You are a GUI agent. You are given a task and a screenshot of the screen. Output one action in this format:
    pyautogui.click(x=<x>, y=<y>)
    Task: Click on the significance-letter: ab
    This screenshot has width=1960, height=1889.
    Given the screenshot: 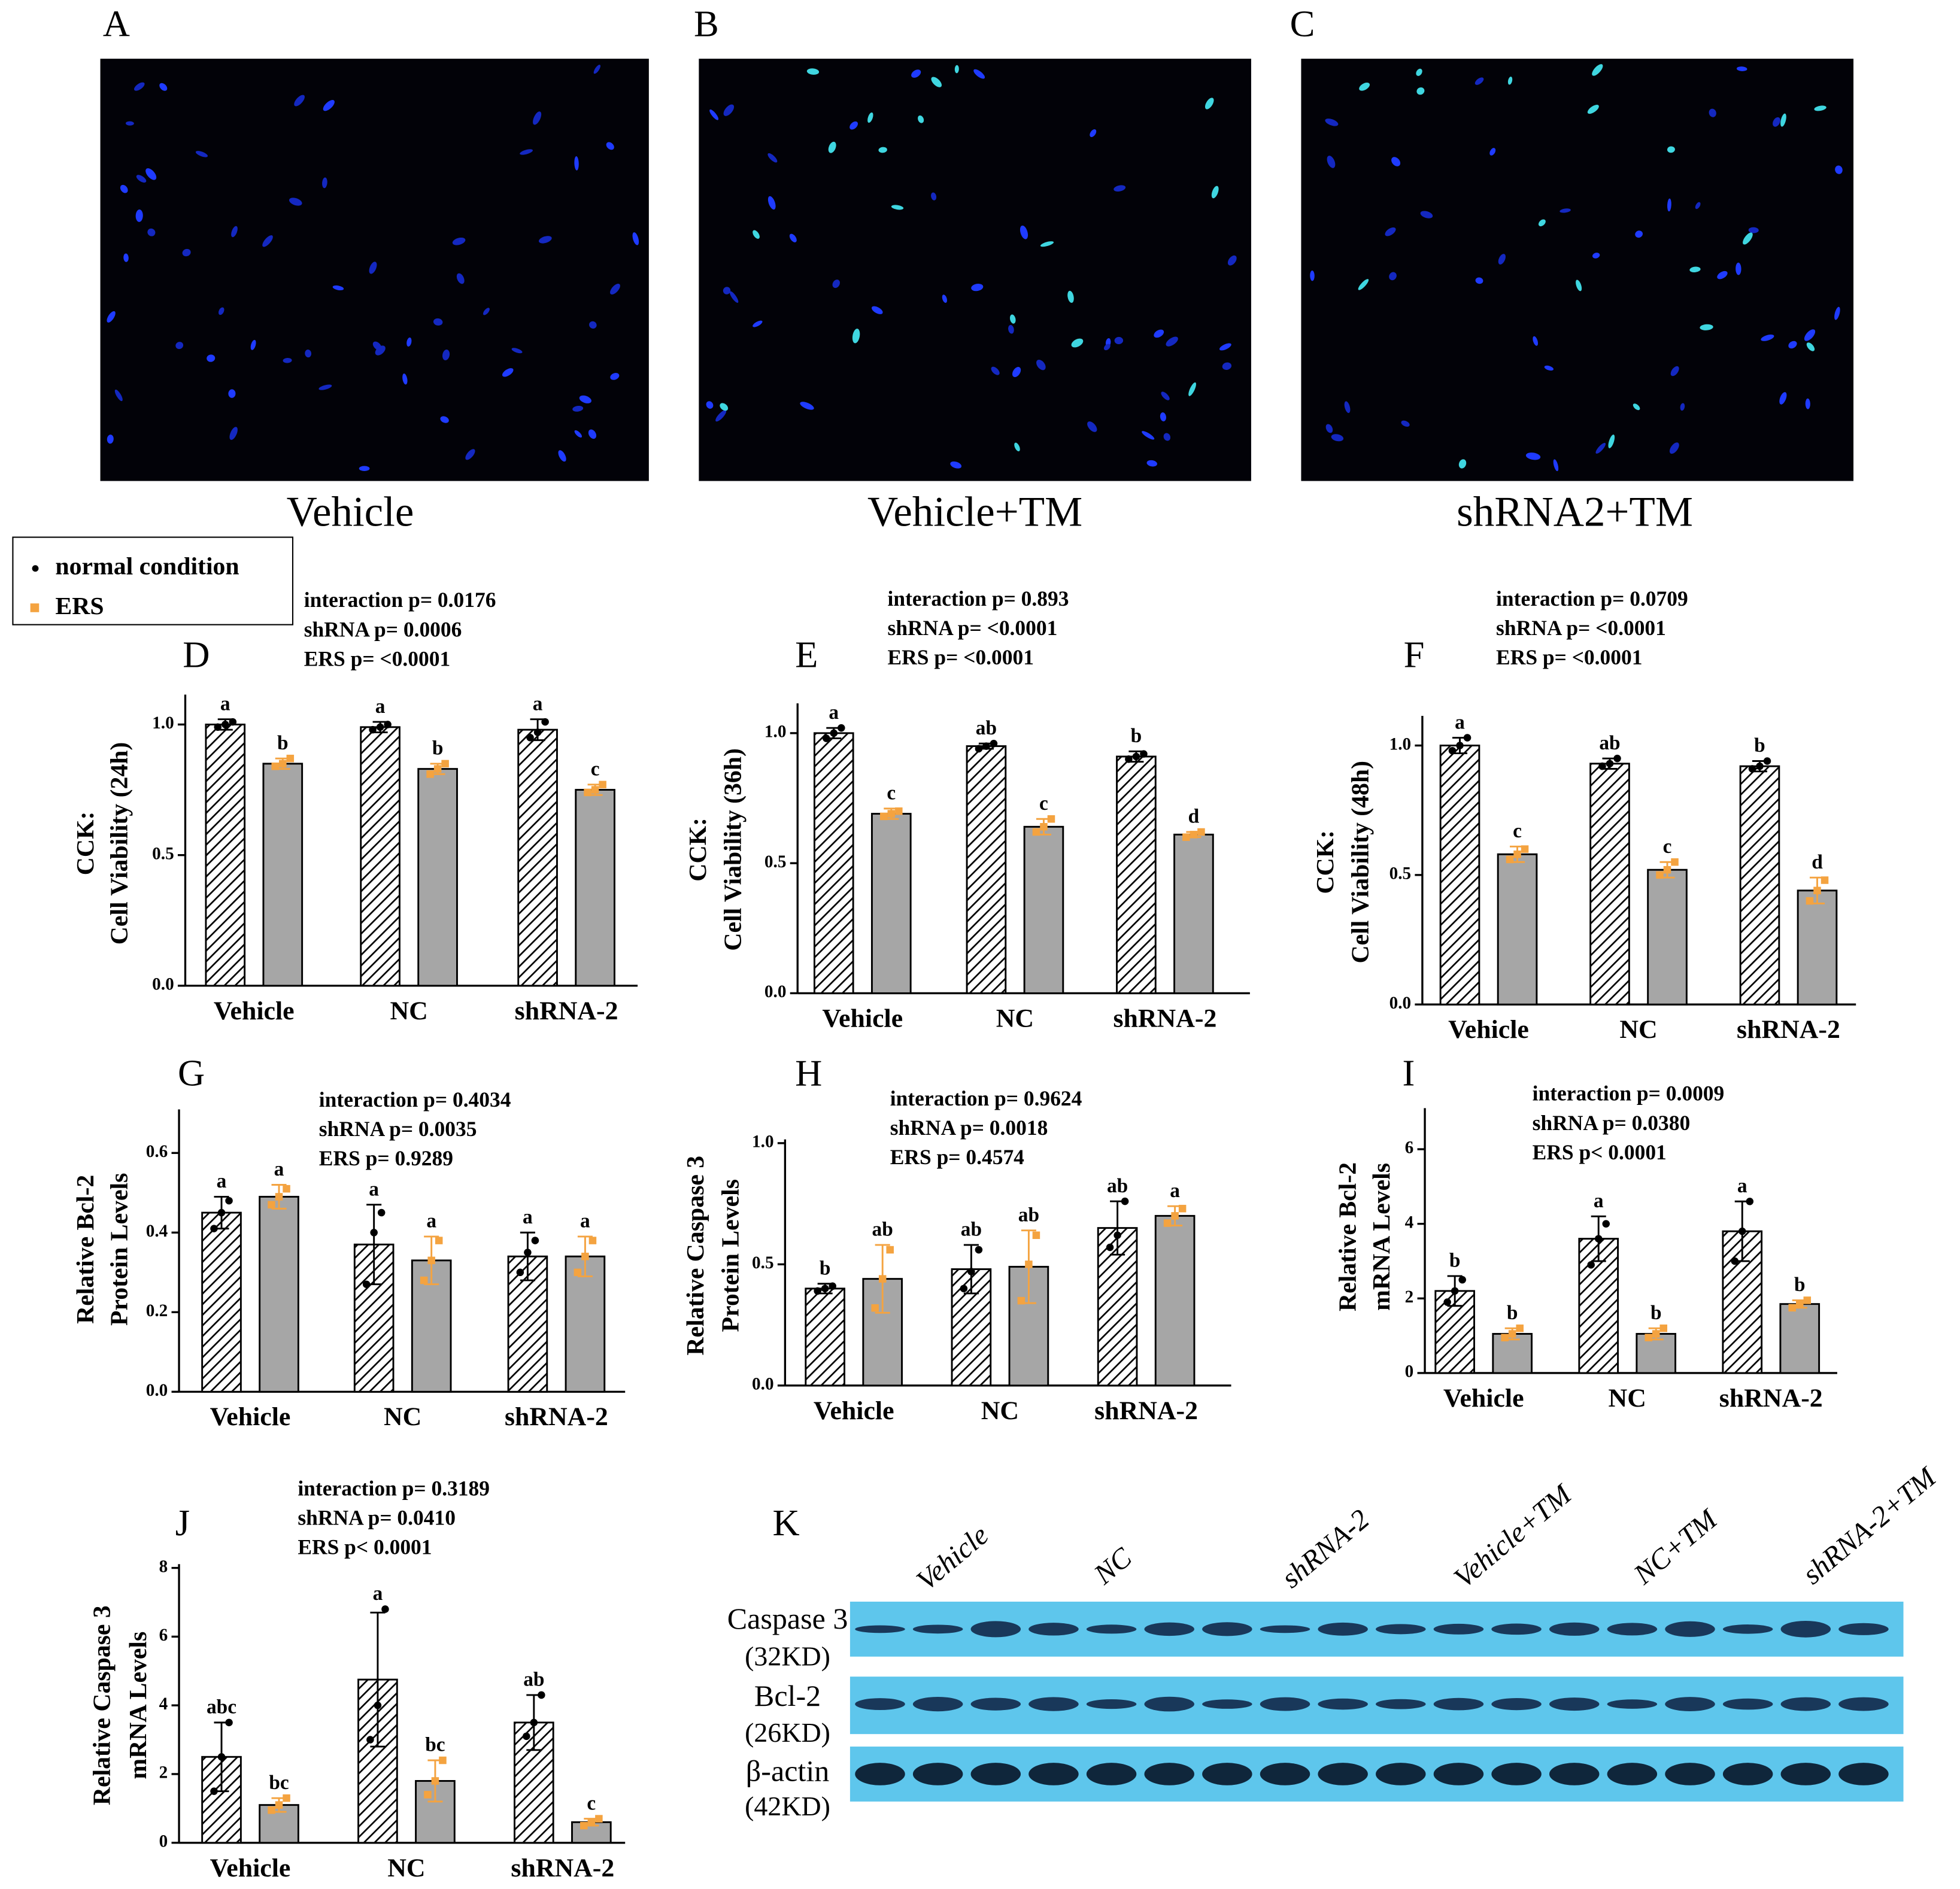 What is the action you would take?
    pyautogui.click(x=971, y=1230)
    